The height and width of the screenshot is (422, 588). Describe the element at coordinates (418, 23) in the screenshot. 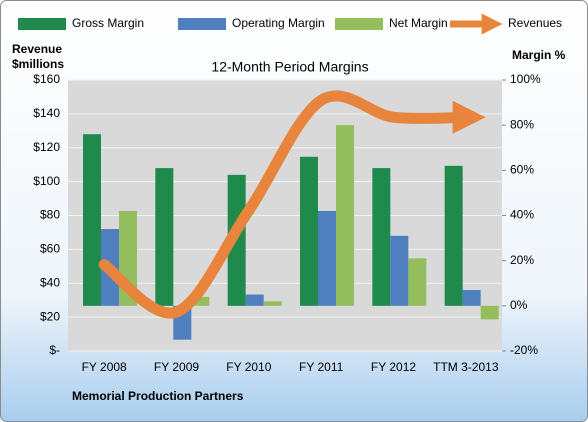

I see `legend-label: Net Margin` at that location.